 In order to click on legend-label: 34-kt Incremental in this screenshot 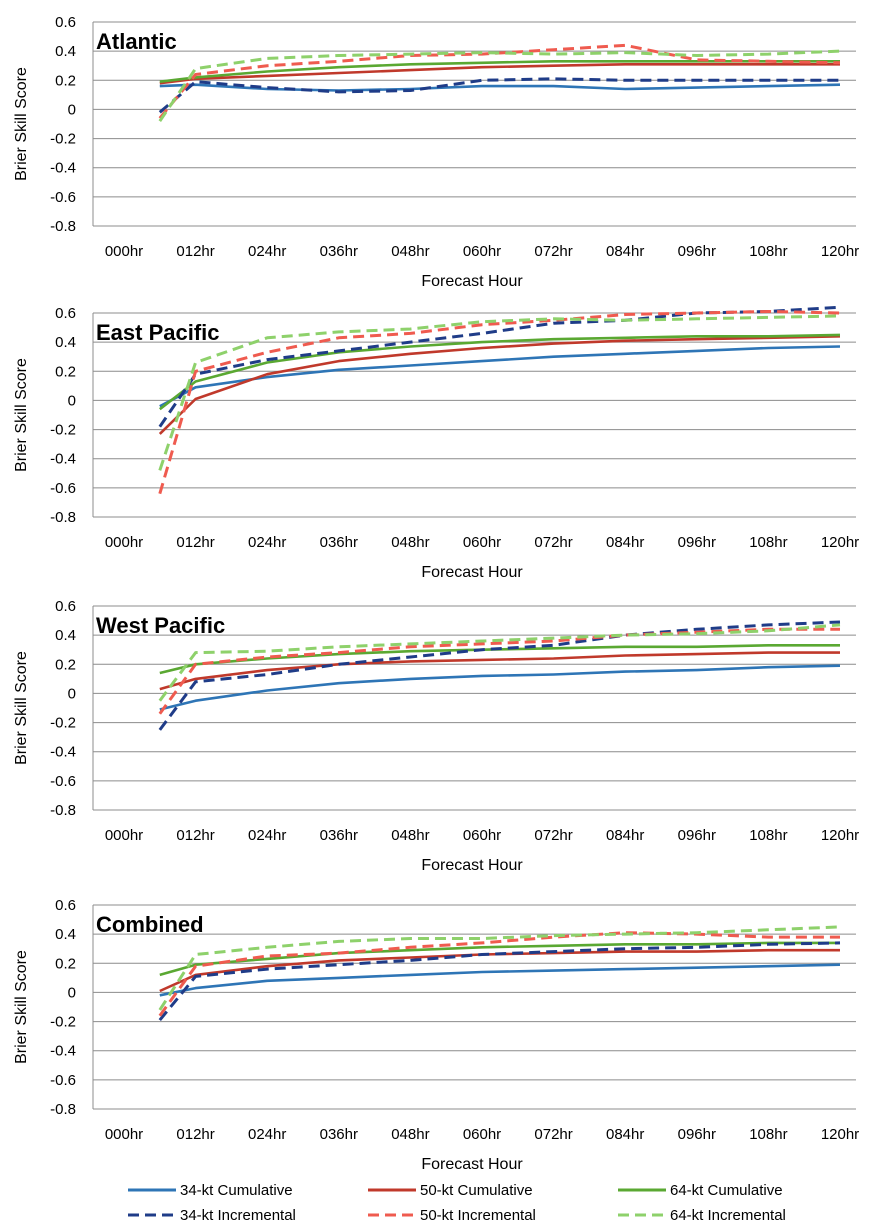, I will do `click(238, 1215)`.